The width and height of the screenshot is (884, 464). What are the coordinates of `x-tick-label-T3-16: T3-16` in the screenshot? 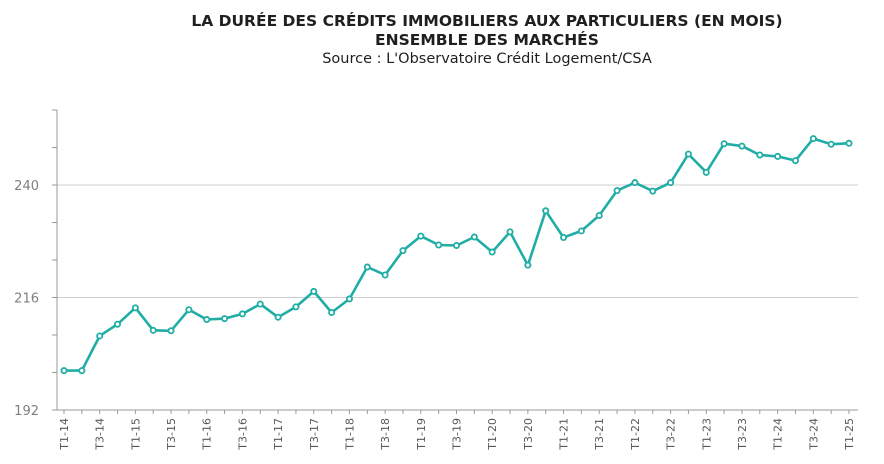 It's located at (242, 434).